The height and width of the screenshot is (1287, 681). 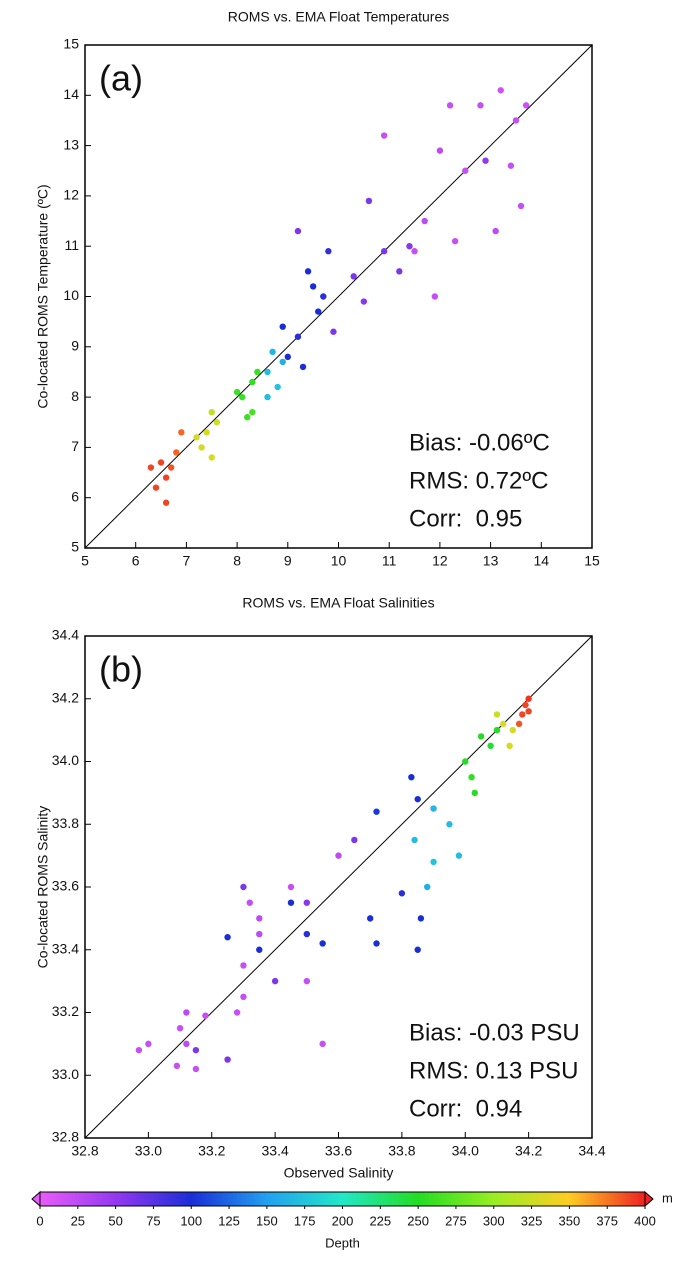 What do you see at coordinates (39, 1220) in the screenshot?
I see `colorbar-tick-label: 0` at bounding box center [39, 1220].